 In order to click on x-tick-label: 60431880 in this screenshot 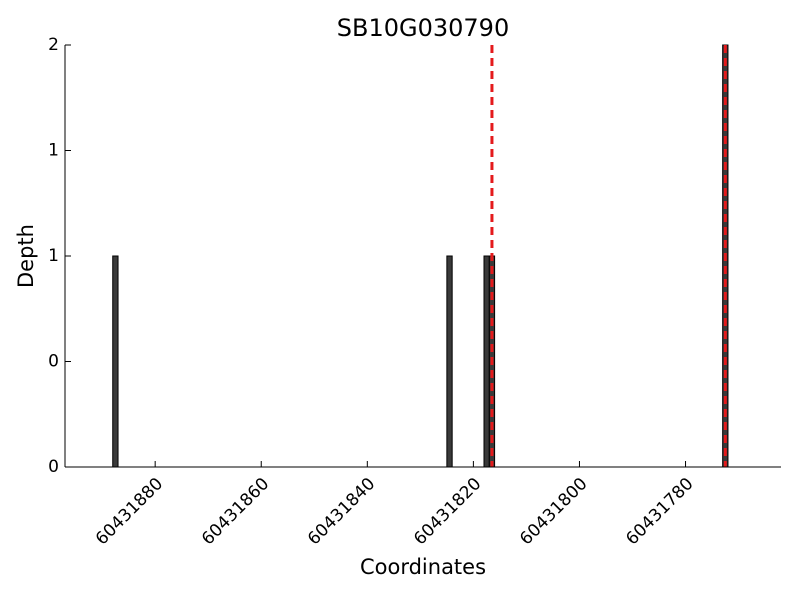, I will do `click(129, 511)`.